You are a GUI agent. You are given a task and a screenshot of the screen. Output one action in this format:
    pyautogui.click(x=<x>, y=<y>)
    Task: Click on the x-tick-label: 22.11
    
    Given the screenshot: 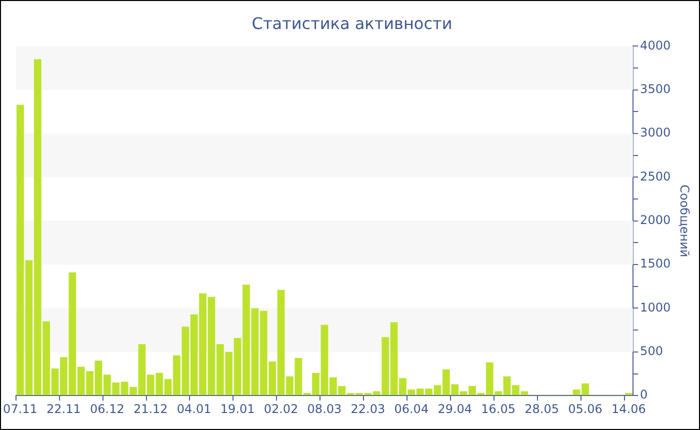 What is the action you would take?
    pyautogui.click(x=63, y=409)
    